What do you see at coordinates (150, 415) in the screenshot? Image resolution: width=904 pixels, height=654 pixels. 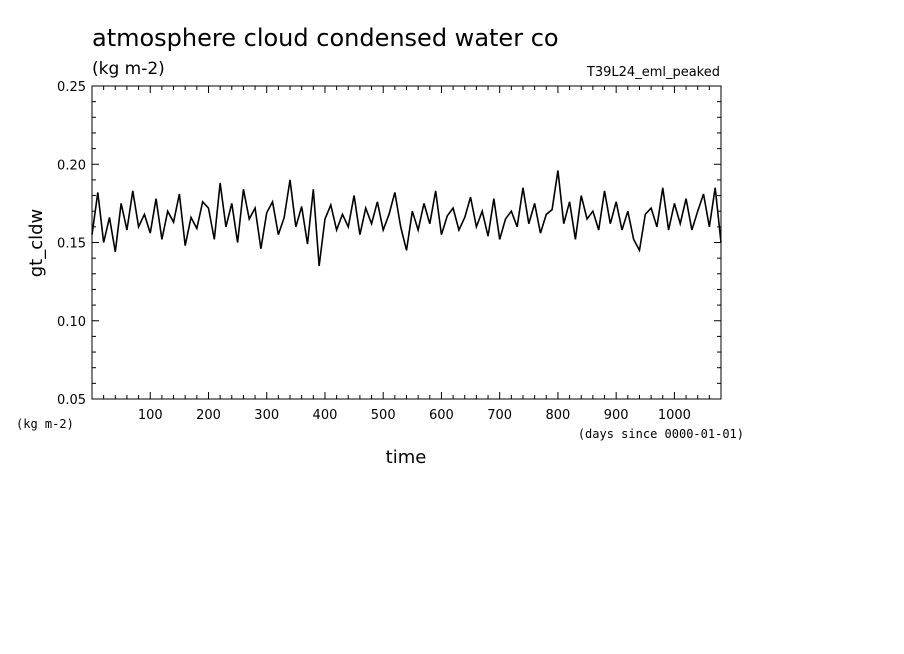 I see `x-tick-label: 100` at bounding box center [150, 415].